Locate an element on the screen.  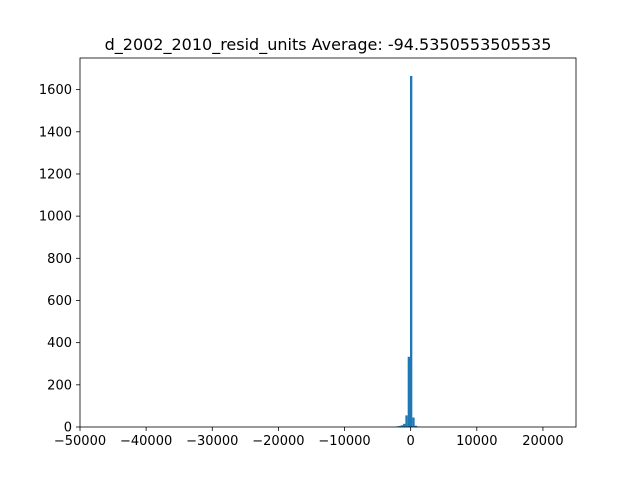
bars-group is located at coordinates (408, 251).